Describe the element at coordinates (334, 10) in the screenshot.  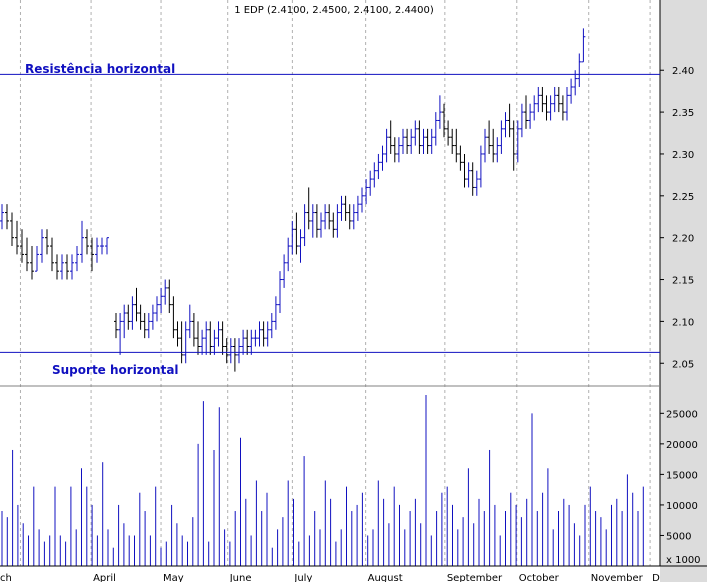
I see `chart-title: 1 EDP (2.4100, 2.4500, 2.4100, 2.4400)` at that location.